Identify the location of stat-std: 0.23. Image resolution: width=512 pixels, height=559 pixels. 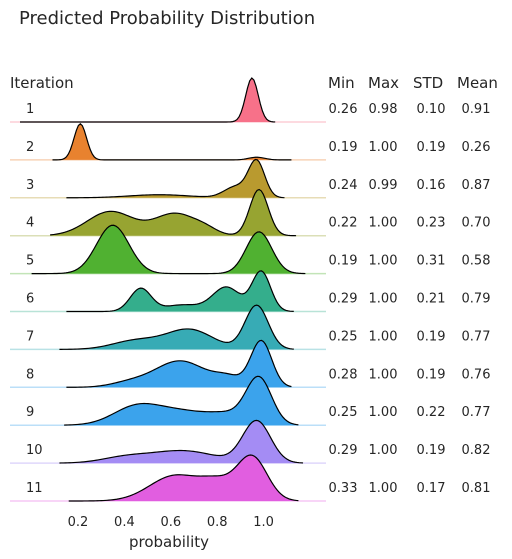
(431, 223).